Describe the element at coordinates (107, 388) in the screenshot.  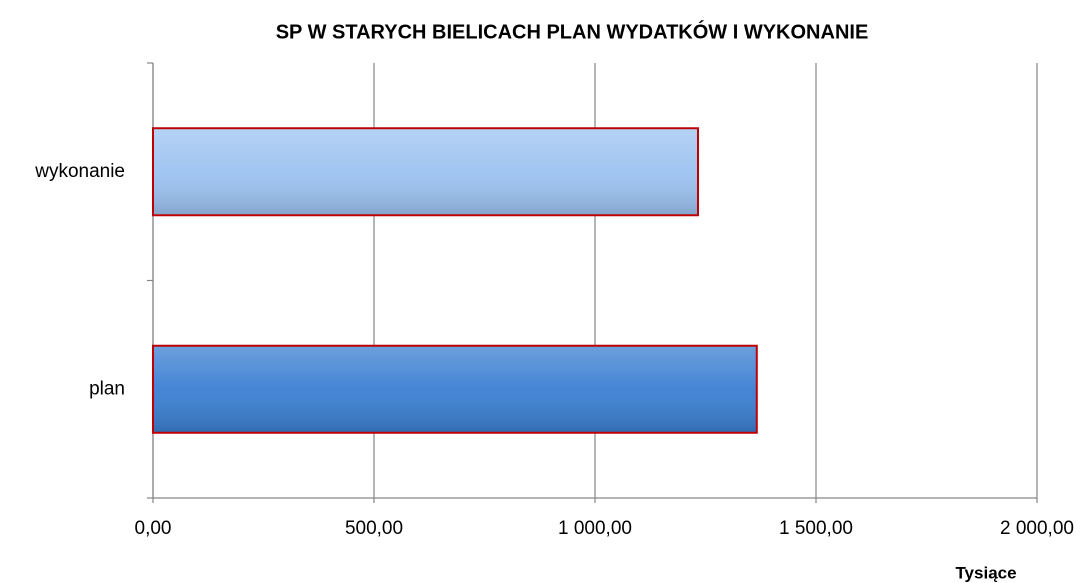
I see `y-tick-label: plan` at that location.